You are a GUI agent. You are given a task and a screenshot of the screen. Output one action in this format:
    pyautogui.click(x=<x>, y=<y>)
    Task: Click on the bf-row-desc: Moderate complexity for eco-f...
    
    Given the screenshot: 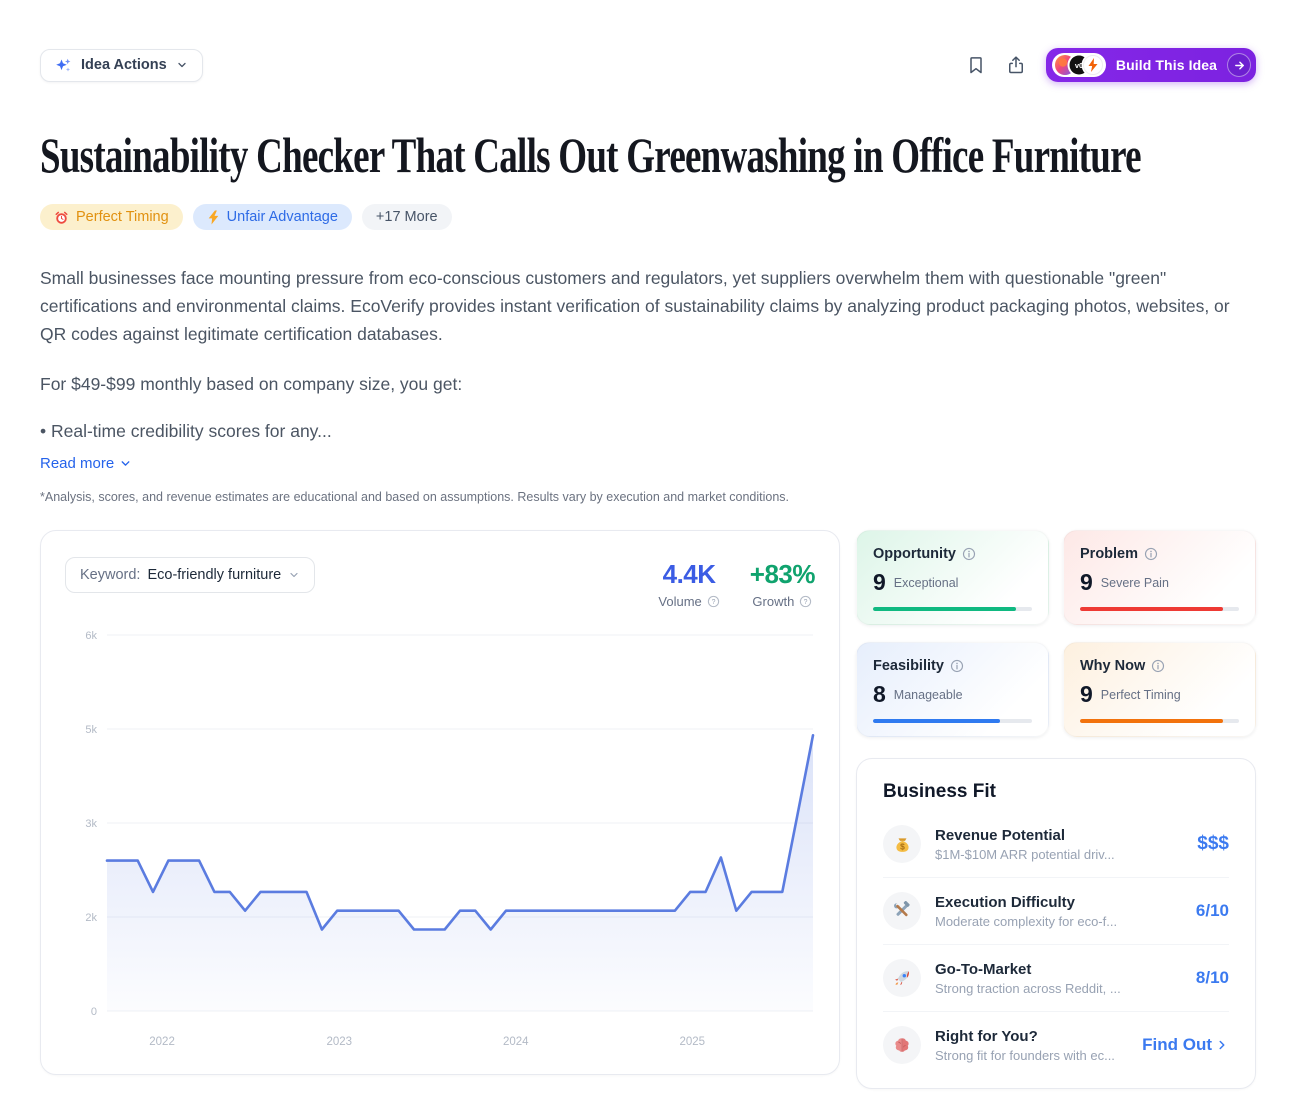 What is the action you would take?
    pyautogui.click(x=1026, y=921)
    